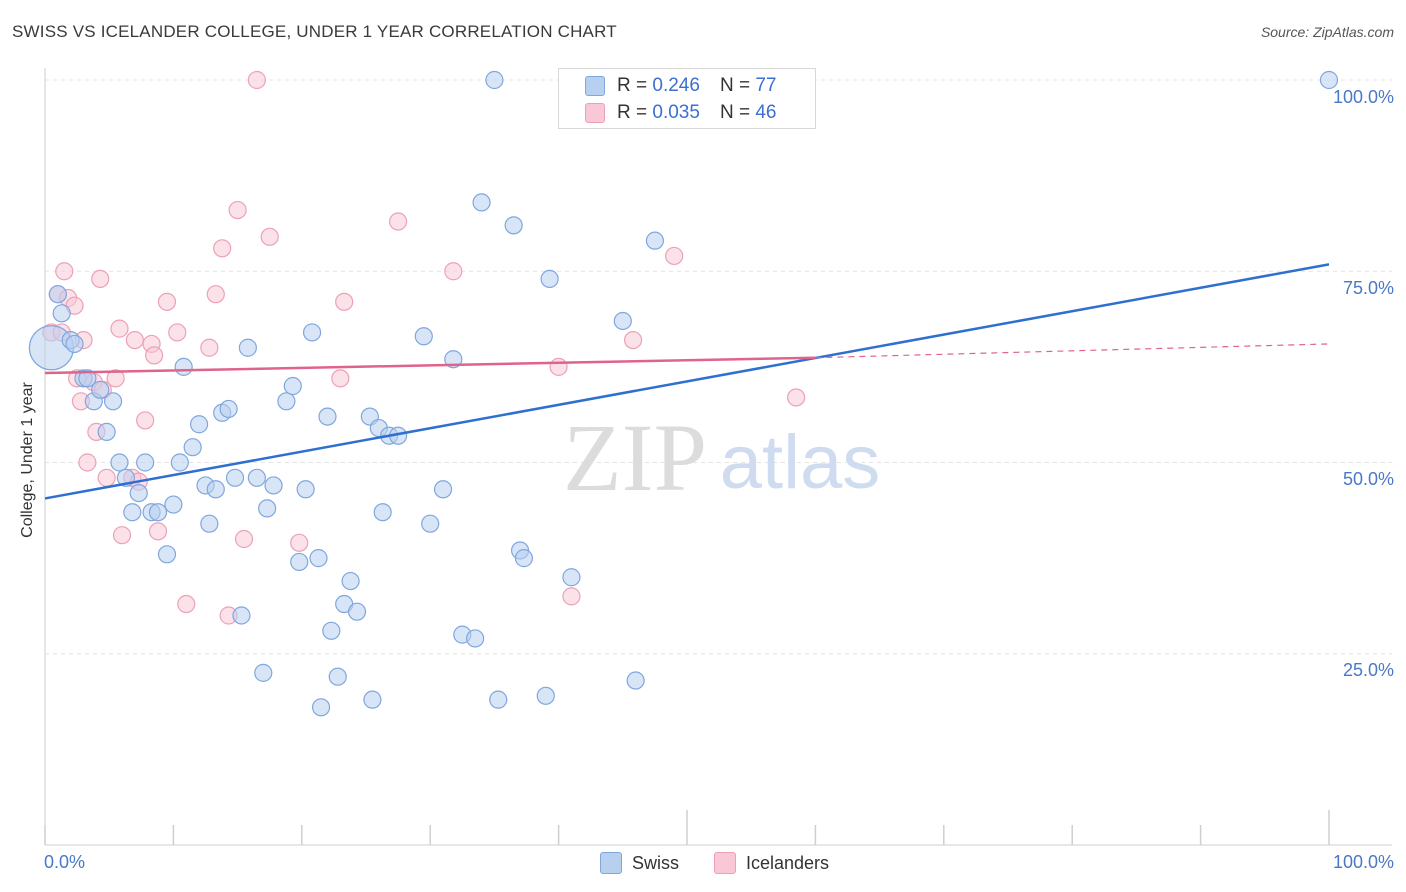  I want to click on swiss-n-label: N =, so click(735, 85).